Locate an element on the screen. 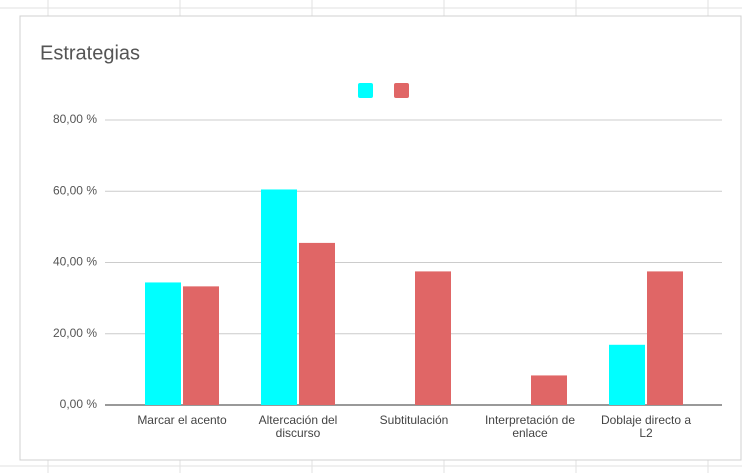 The width and height of the screenshot is (742, 473). x-tick-label: Interpretación de enlace is located at coordinates (530, 426).